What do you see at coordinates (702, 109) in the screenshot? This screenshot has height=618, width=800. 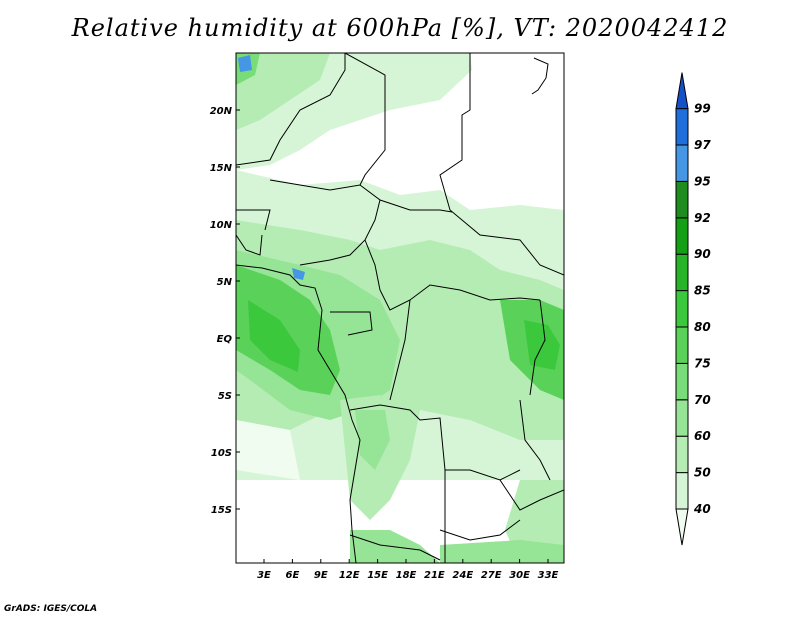 I see `colorbar-level-label: 99` at bounding box center [702, 109].